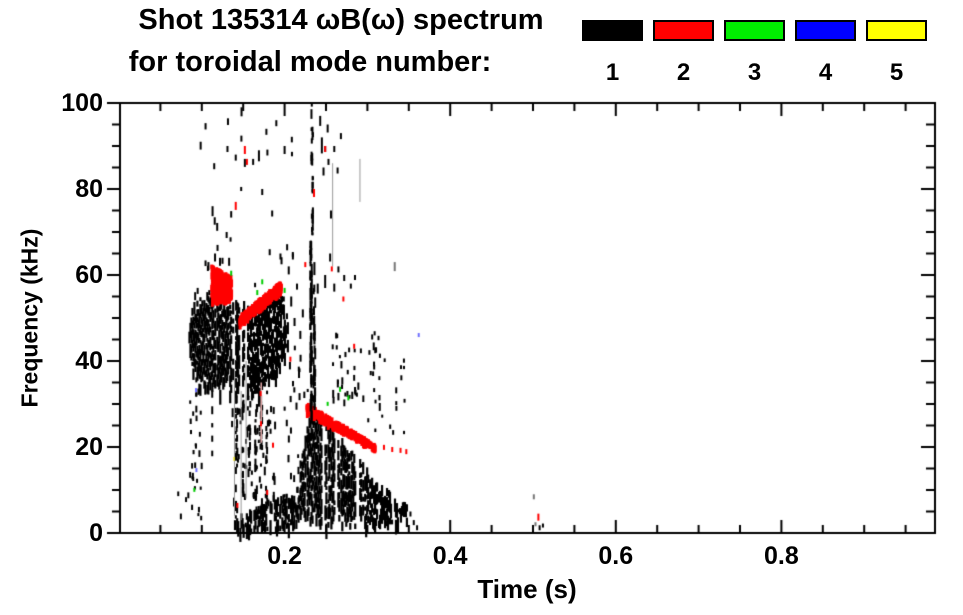 The width and height of the screenshot is (963, 615). What do you see at coordinates (29, 318) in the screenshot?
I see `y-axis-title: Frequency (kHz)` at bounding box center [29, 318].